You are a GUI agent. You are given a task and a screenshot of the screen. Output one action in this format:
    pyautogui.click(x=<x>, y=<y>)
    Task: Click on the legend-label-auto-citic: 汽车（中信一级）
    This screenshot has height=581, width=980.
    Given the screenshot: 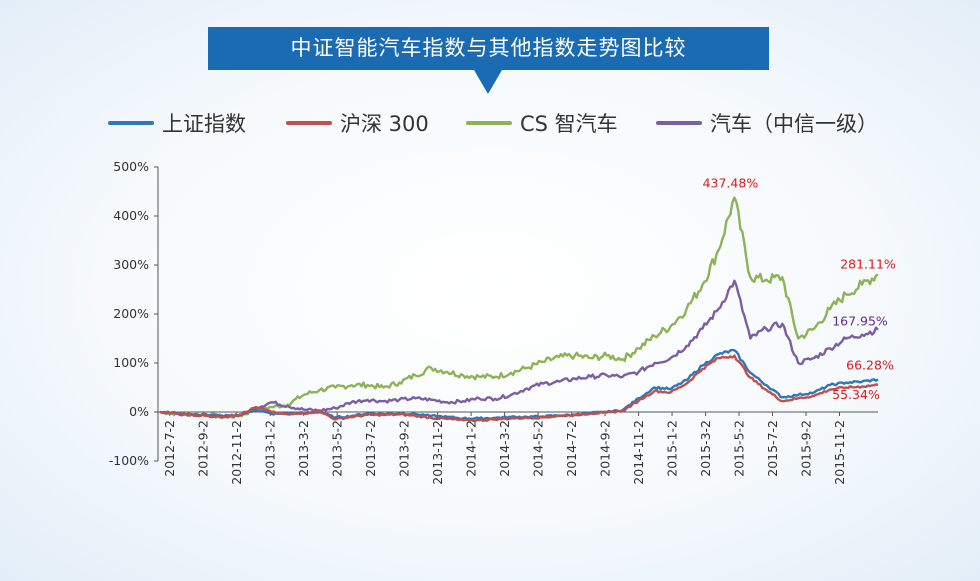 What is the action you would take?
    pyautogui.click(x=794, y=124)
    